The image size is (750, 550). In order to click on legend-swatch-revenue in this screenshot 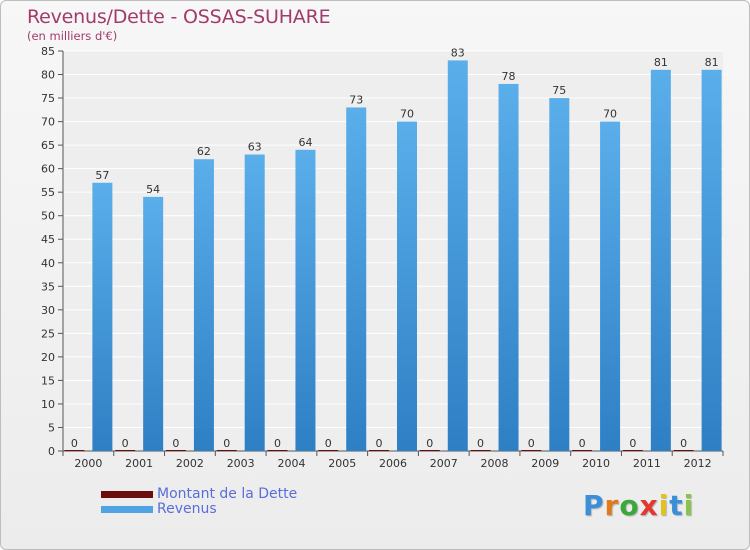, I will do `click(127, 509)`.